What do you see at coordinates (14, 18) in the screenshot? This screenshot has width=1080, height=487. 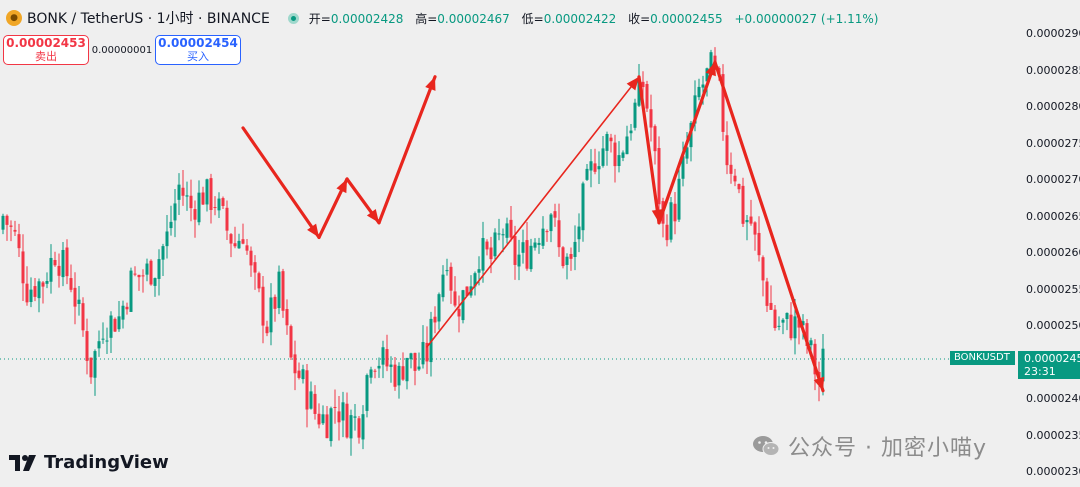 I see `bonk-coin-icon: ●` at bounding box center [14, 18].